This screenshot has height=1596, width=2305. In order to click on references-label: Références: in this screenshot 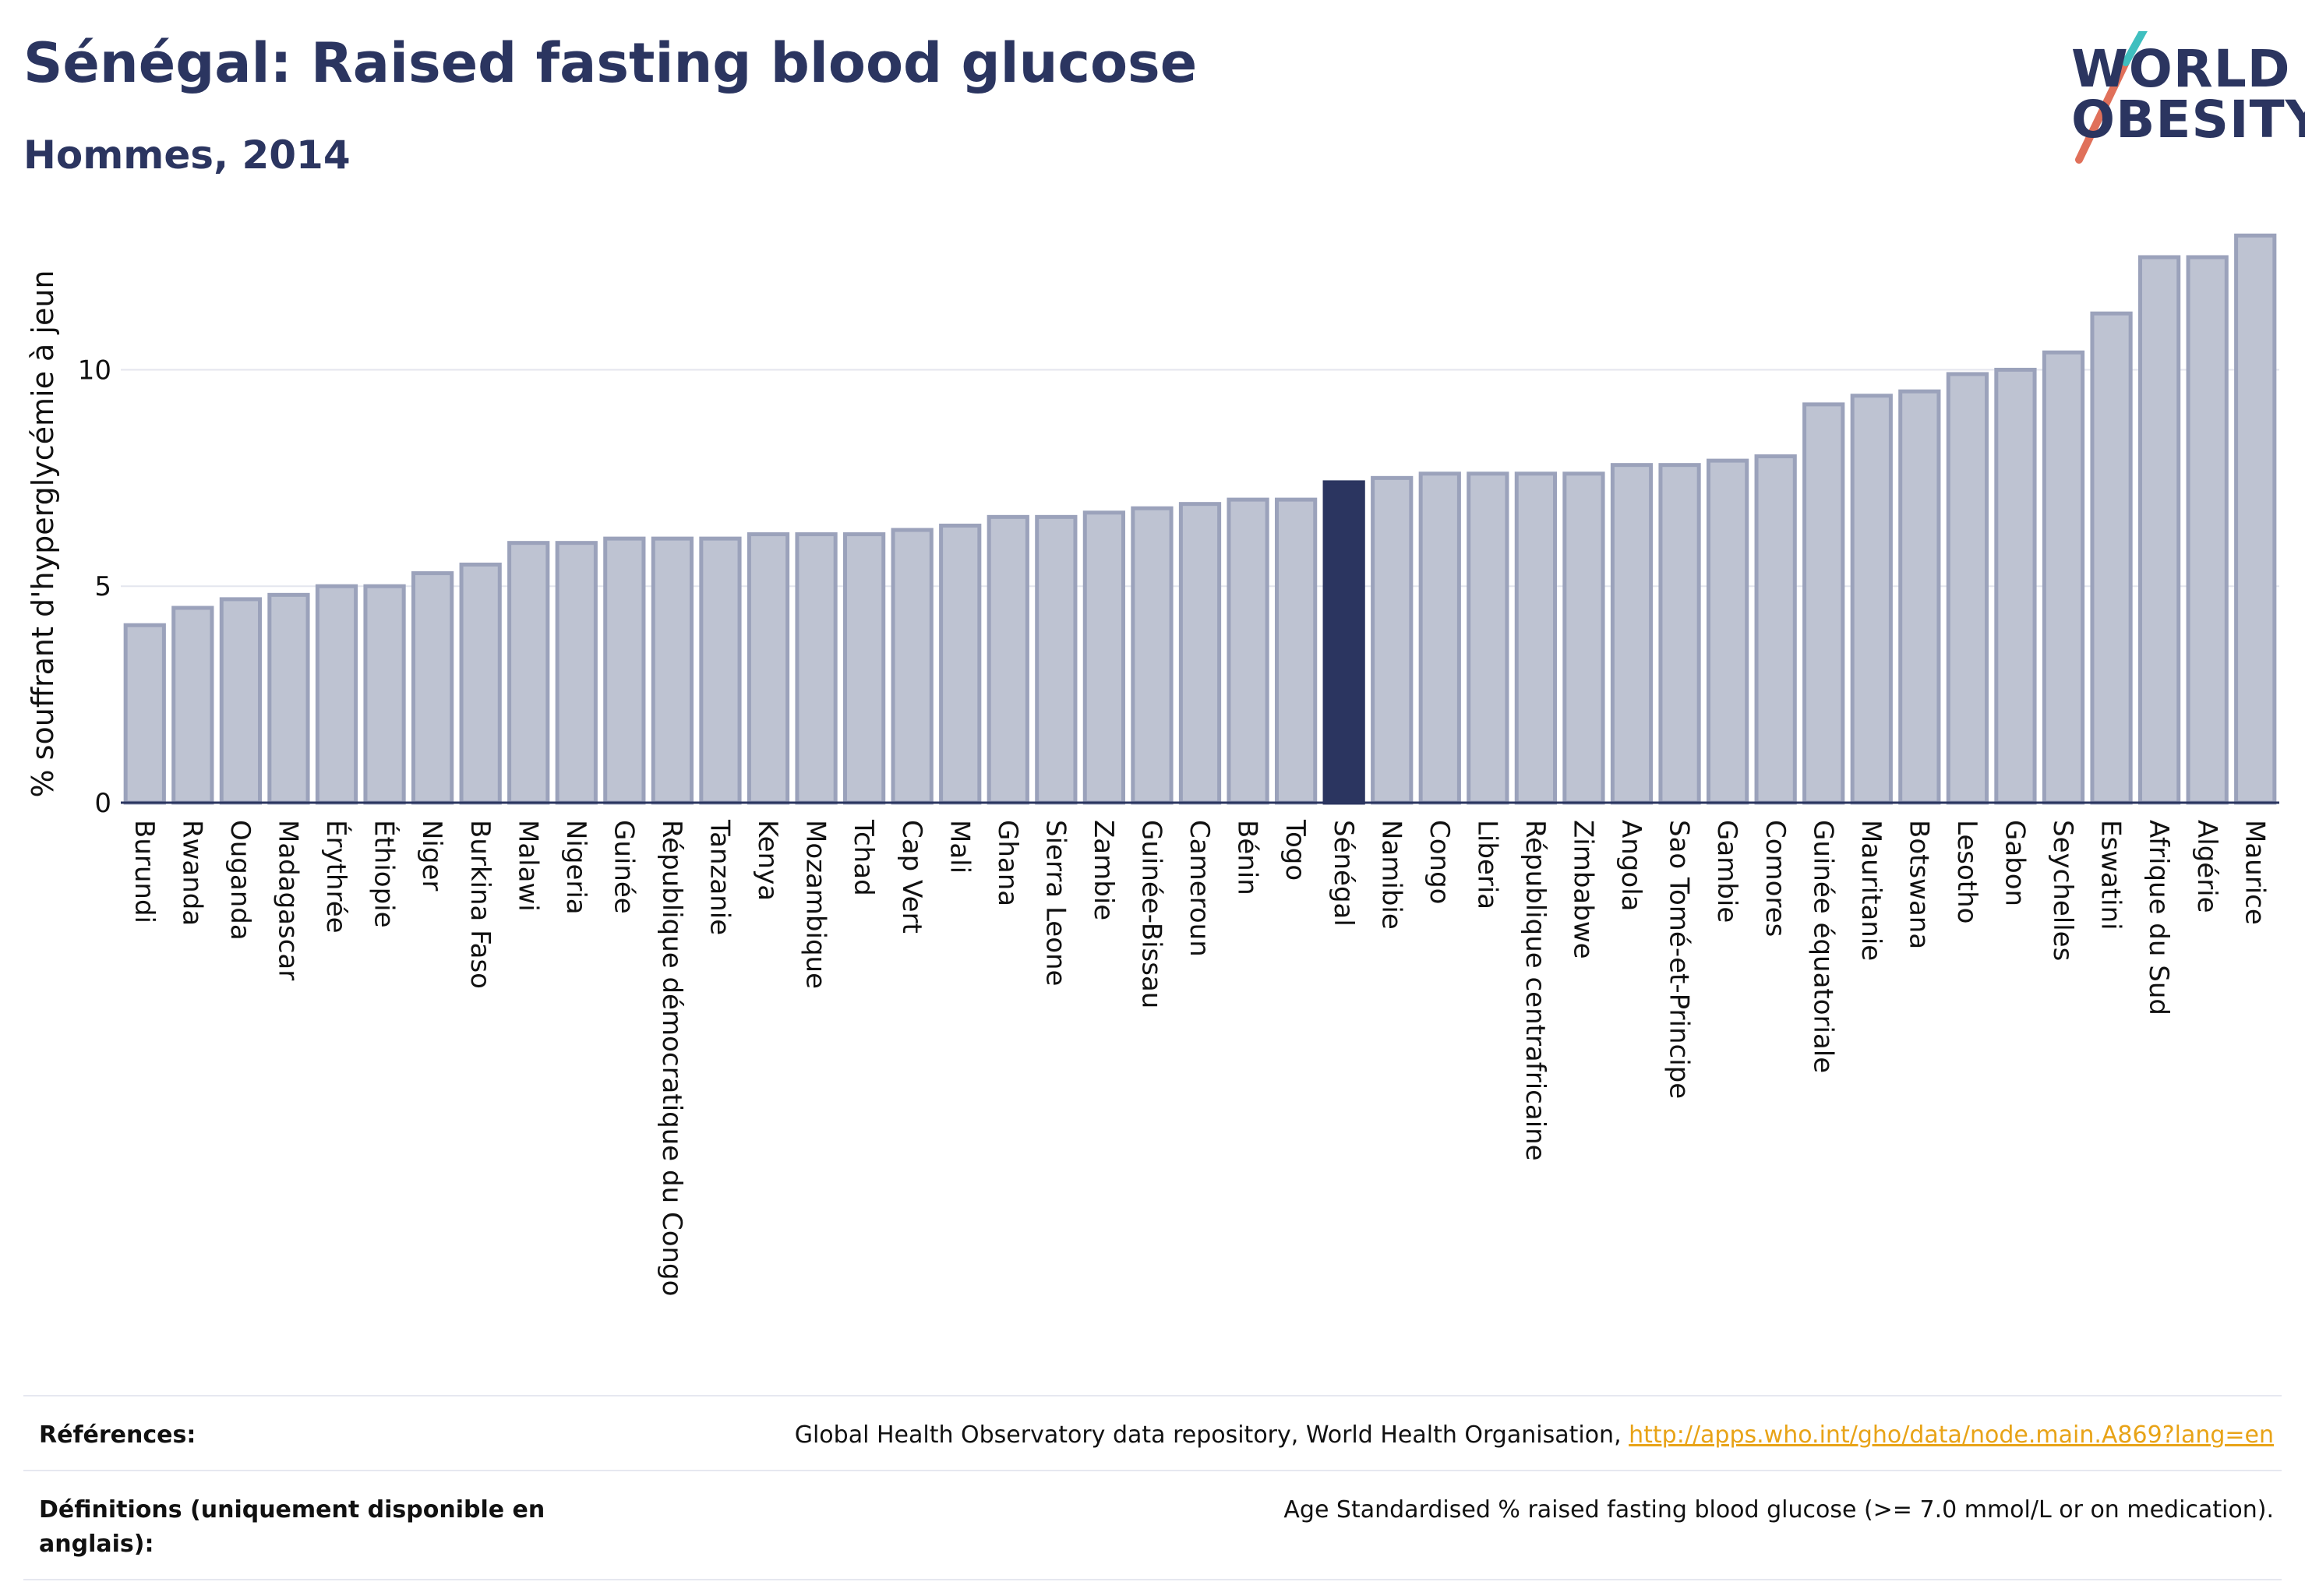, I will do `click(117, 1435)`.